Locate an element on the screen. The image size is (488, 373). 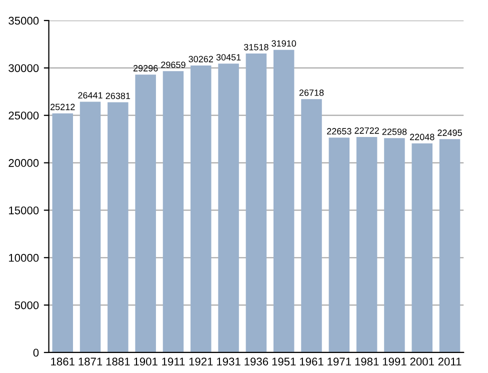
x-tick-label: 1901 is located at coordinates (146, 362).